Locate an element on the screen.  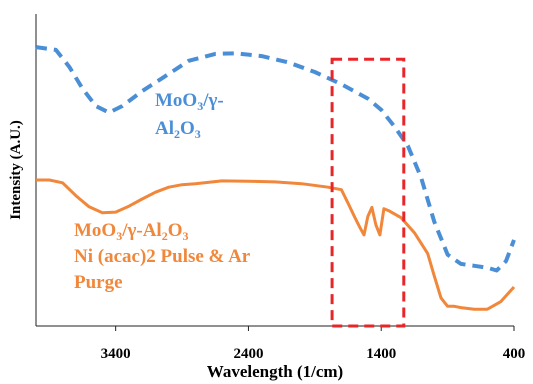
annotation-2-line-3: Purge is located at coordinates (98, 282).